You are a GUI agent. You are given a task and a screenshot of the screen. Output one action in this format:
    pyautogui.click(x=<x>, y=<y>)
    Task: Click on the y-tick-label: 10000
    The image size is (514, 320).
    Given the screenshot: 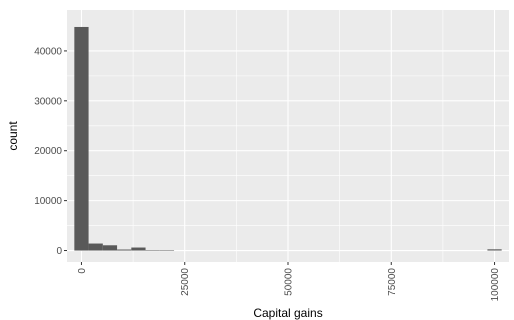 What is the action you would take?
    pyautogui.click(x=48, y=201)
    